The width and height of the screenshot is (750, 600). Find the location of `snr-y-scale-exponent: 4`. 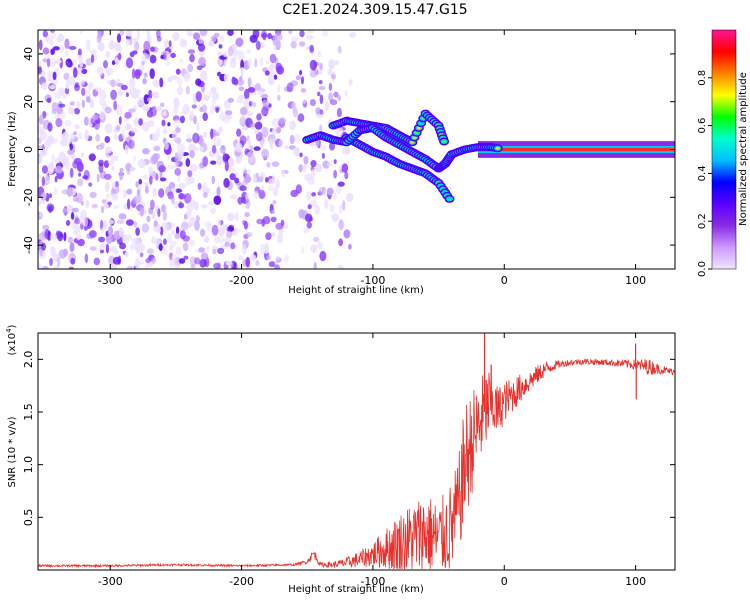

snr-y-scale-exponent: 4 is located at coordinates (9, 330).